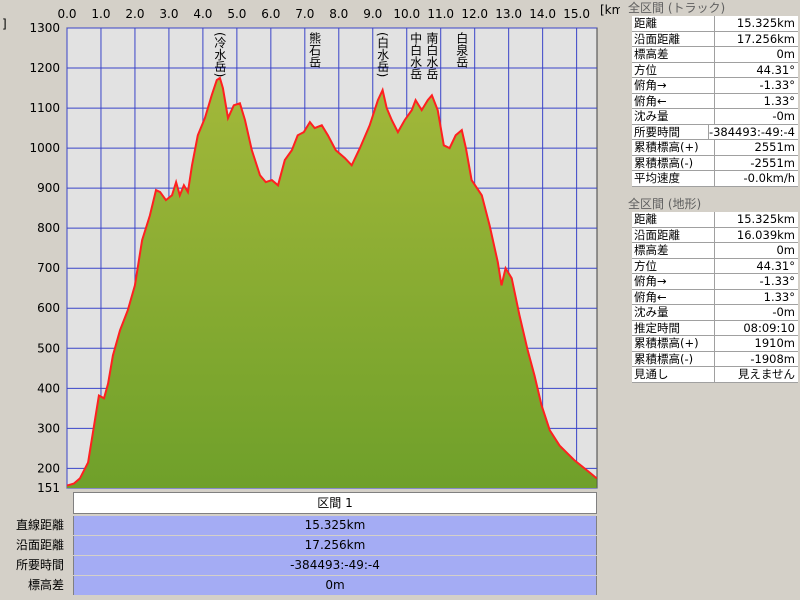  I want to click on y-unit-label: ], so click(4, 24).